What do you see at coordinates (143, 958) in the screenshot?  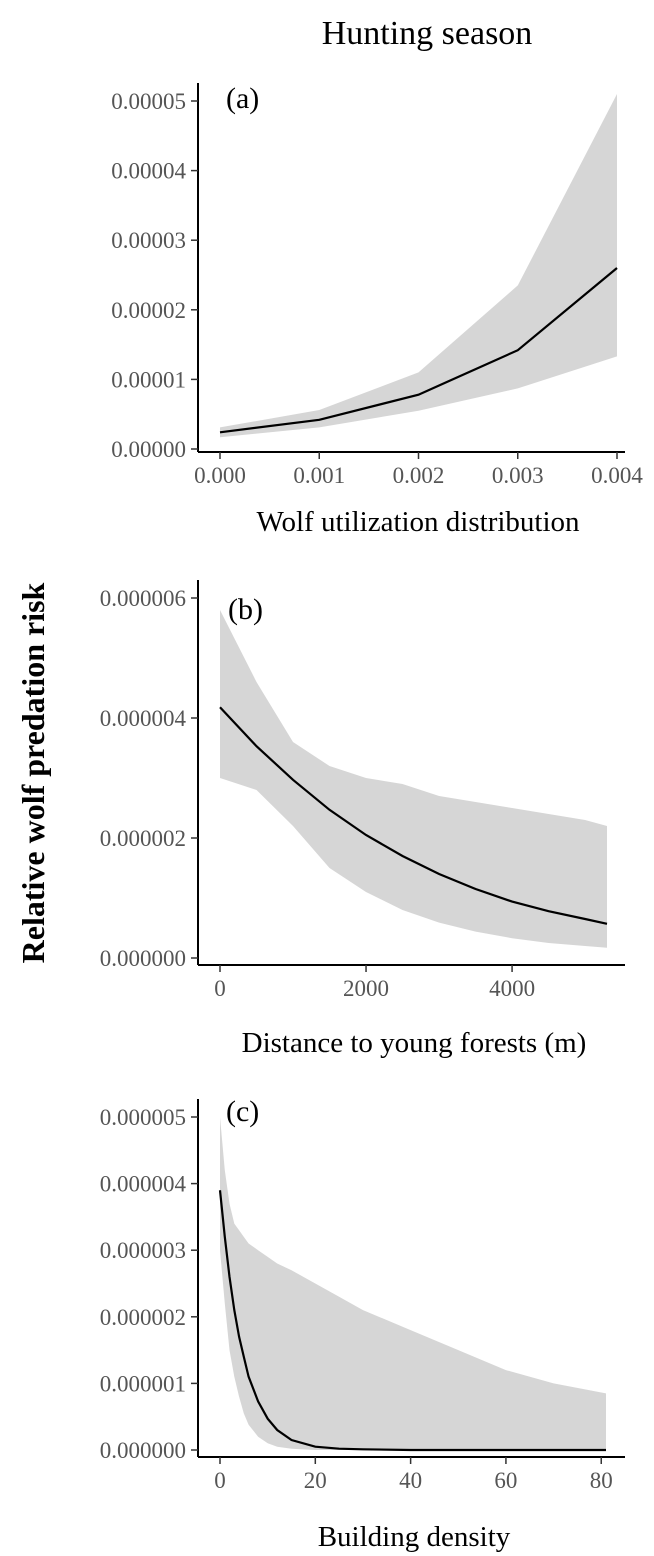 I see `panel-b-y-tick-label: 0.000000` at bounding box center [143, 958].